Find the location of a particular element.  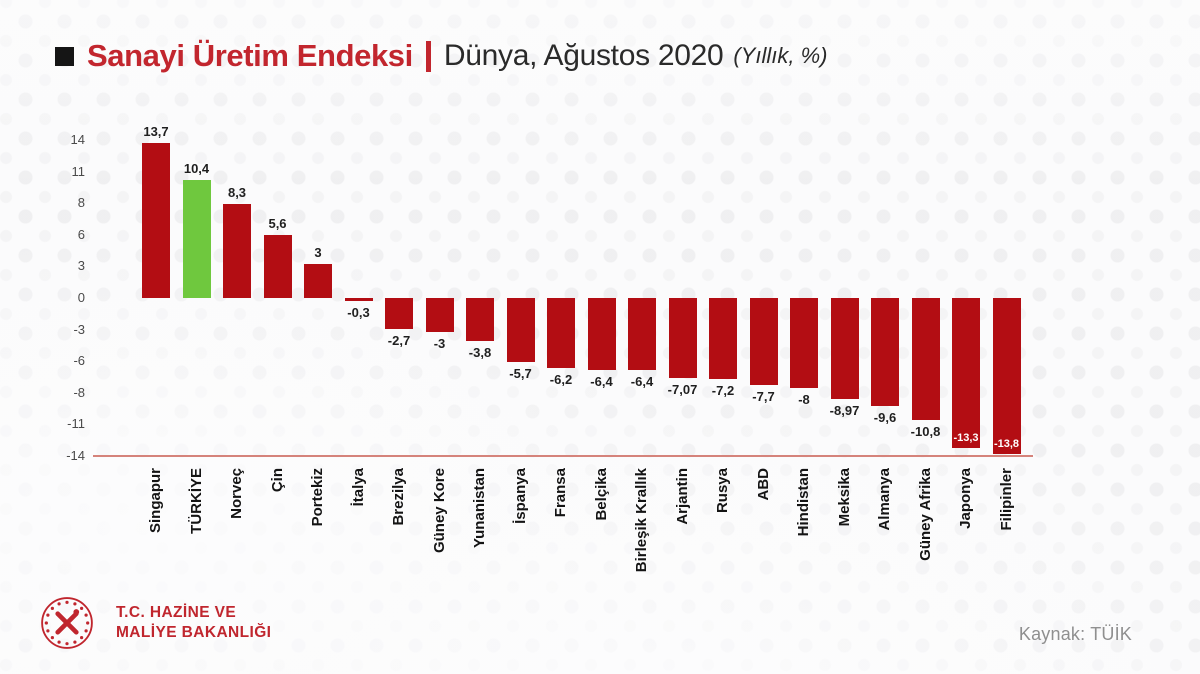

bar-value-label: 10,4 is located at coordinates (196, 169).